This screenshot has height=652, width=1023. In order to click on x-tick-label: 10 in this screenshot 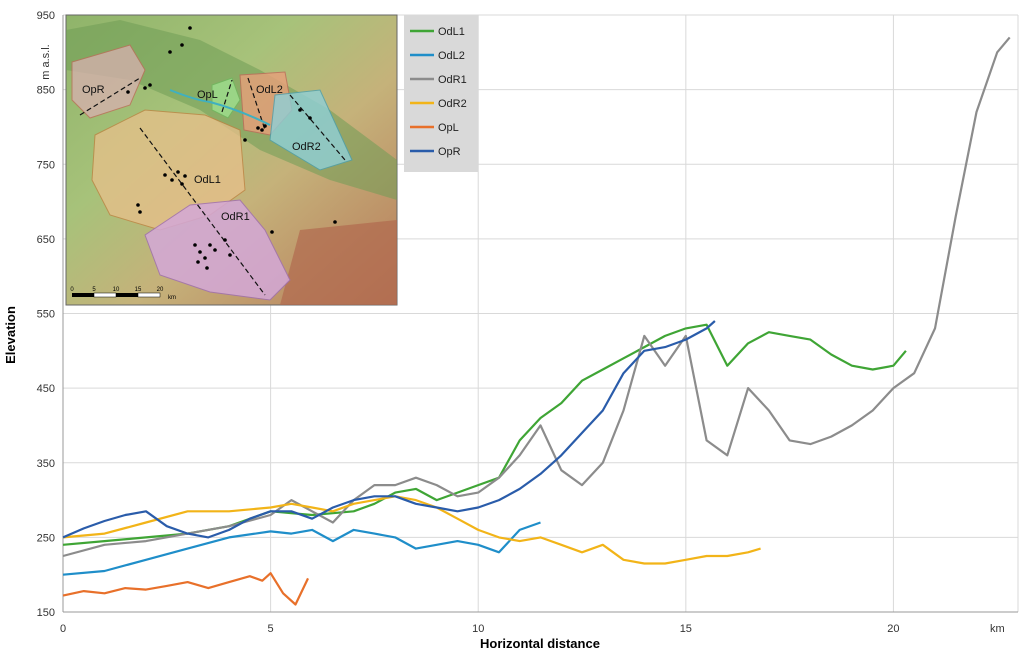, I will do `click(478, 629)`.